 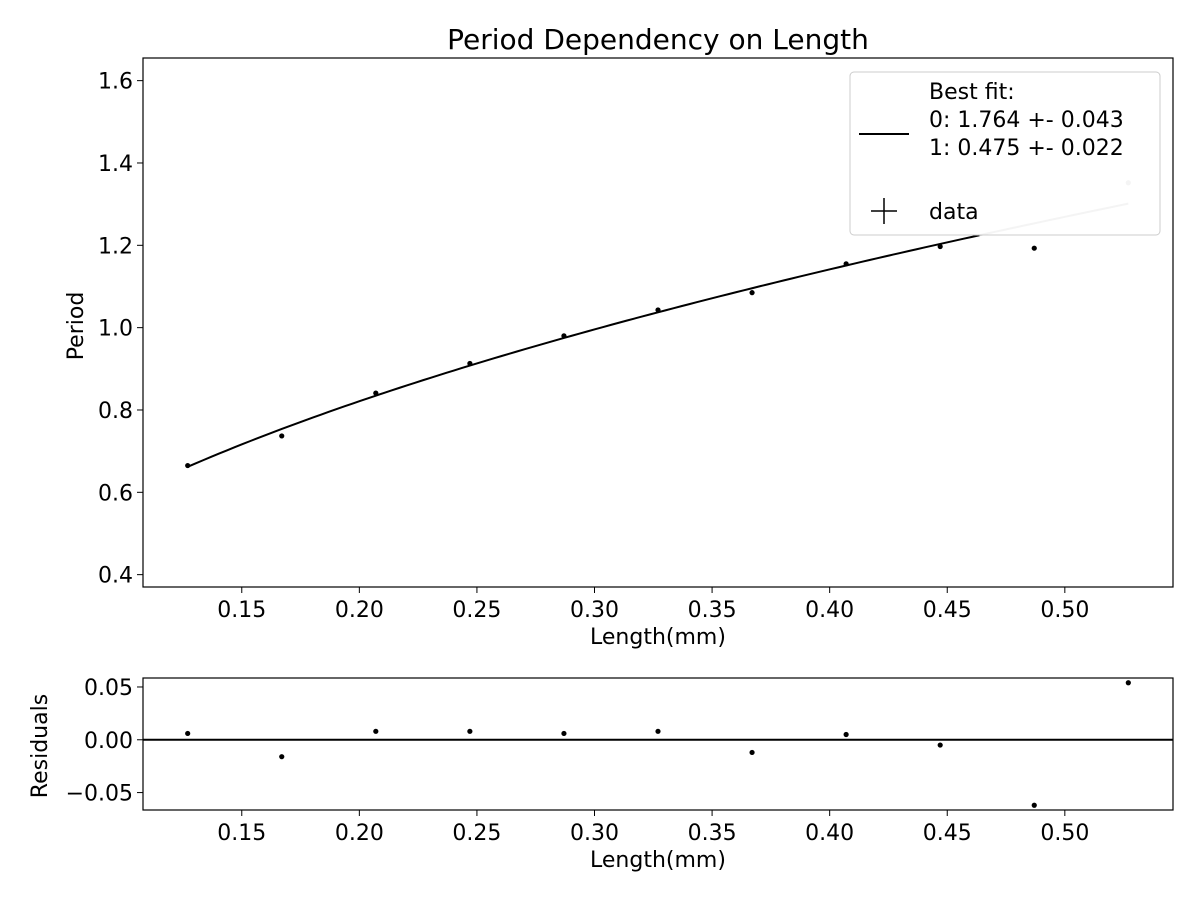 I want to click on residuals-x-tick-label: 0.35, so click(x=712, y=833).